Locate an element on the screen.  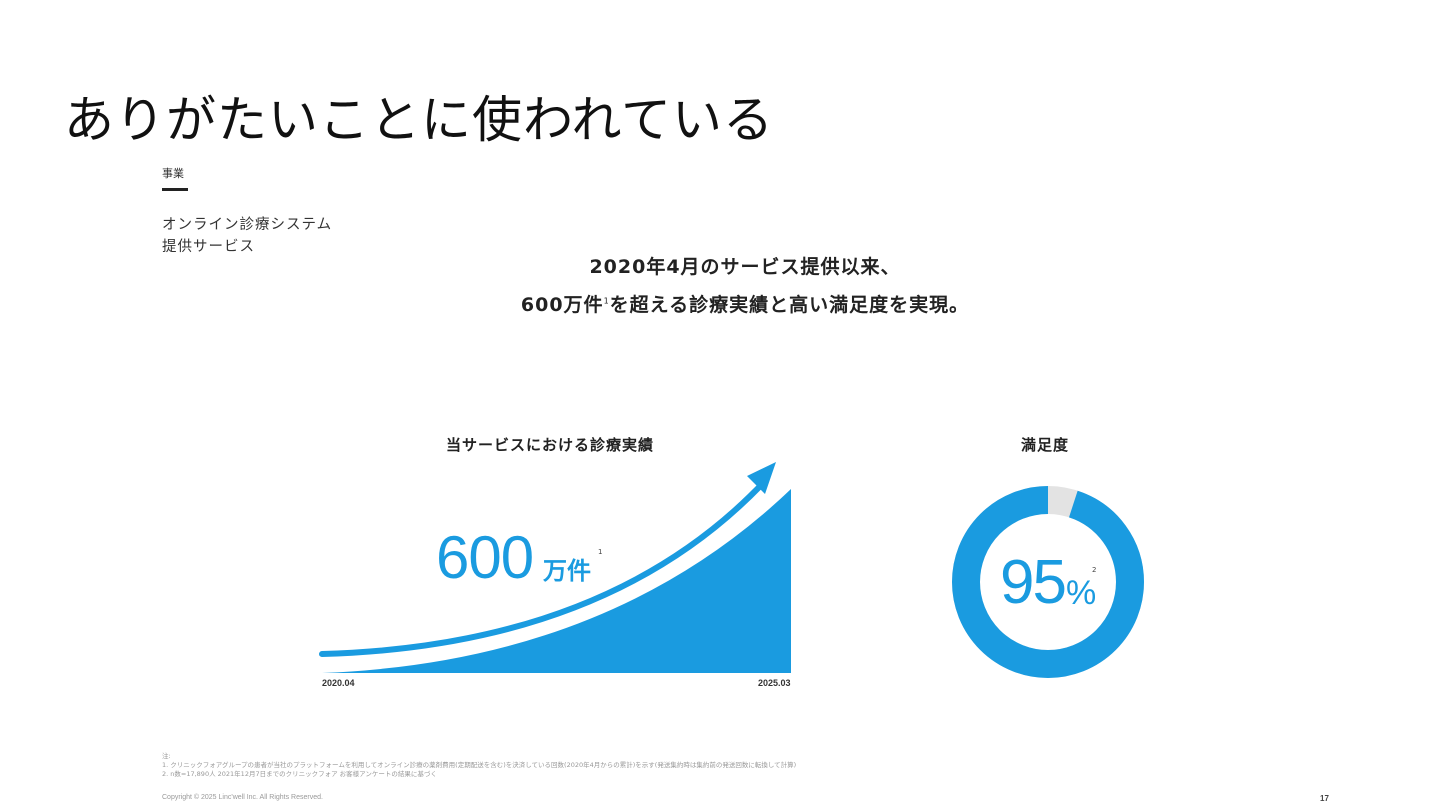
satisfaction-percent-number: 95 is located at coordinates (1033, 582).